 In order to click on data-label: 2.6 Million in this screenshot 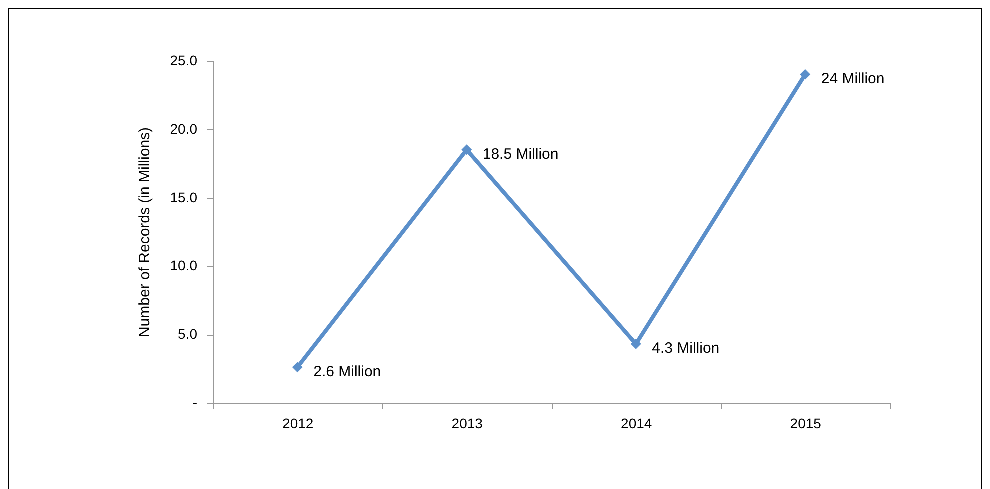, I will do `click(348, 371)`.